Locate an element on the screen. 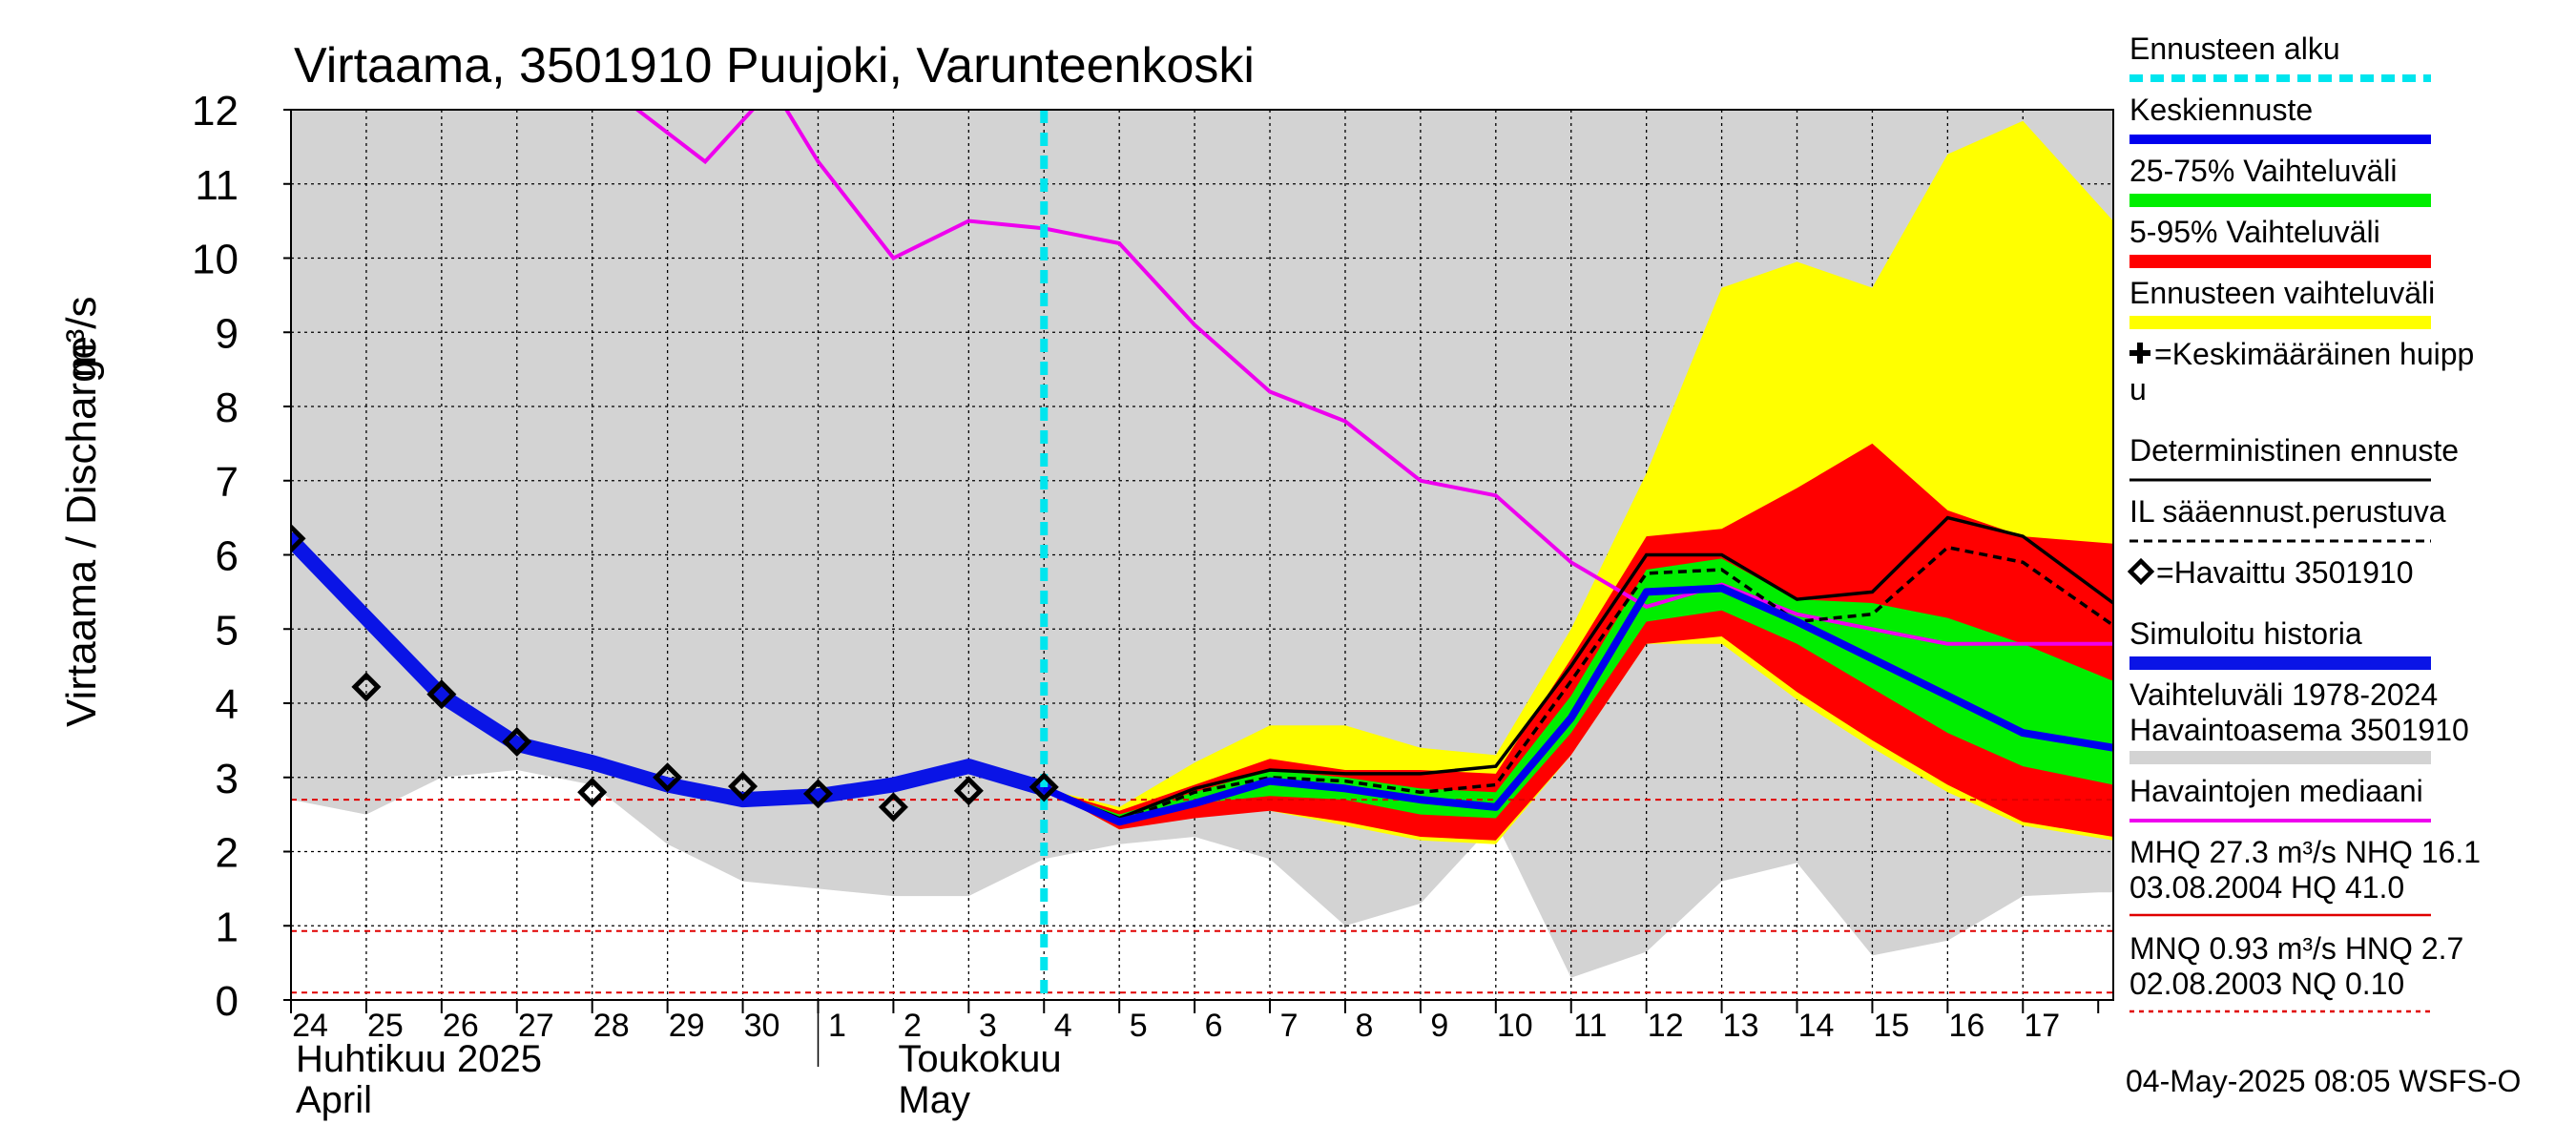 Image resolution: width=2576 pixels, height=1145 pixels. month-label-fi: Huhtikuu 2025 is located at coordinates (419, 1059).